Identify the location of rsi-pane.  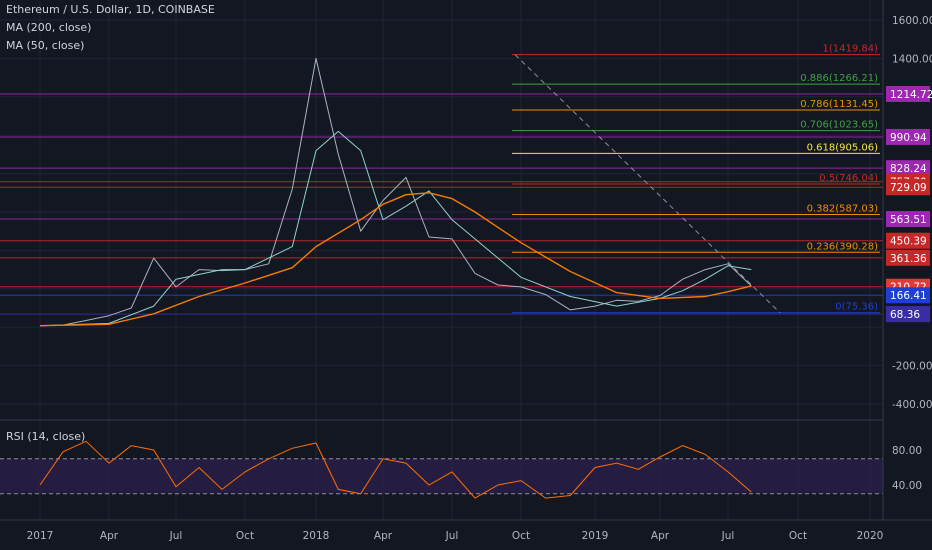
(441, 469).